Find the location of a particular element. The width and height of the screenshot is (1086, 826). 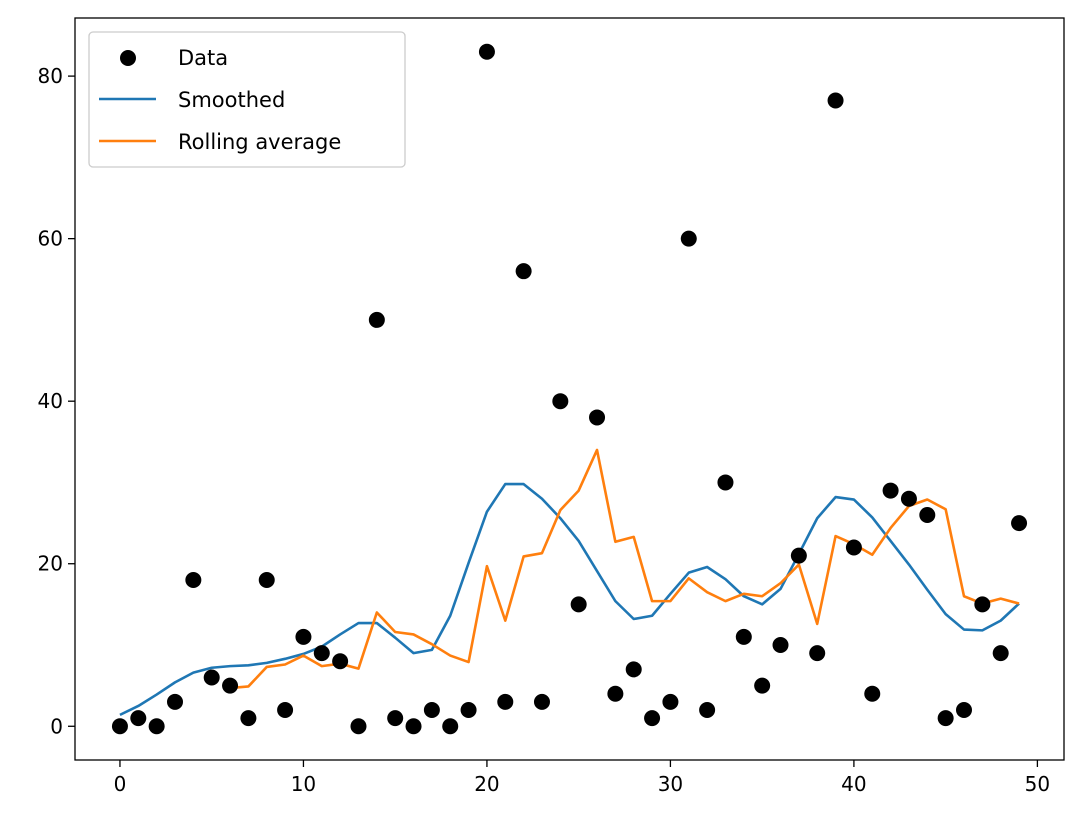

legend-label-data: Data is located at coordinates (203, 58).